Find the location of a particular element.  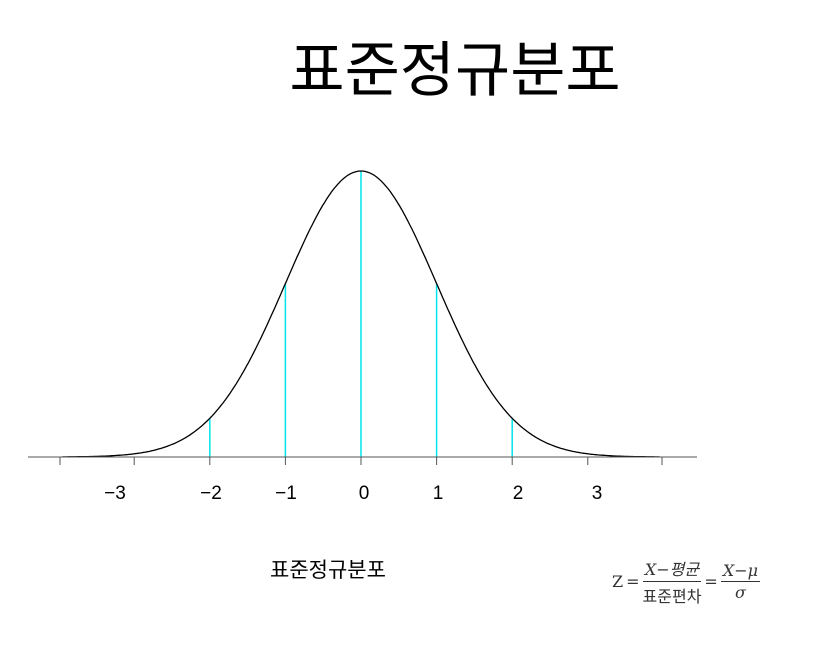

page-title: 표준정규분포 is located at coordinates (455, 71).